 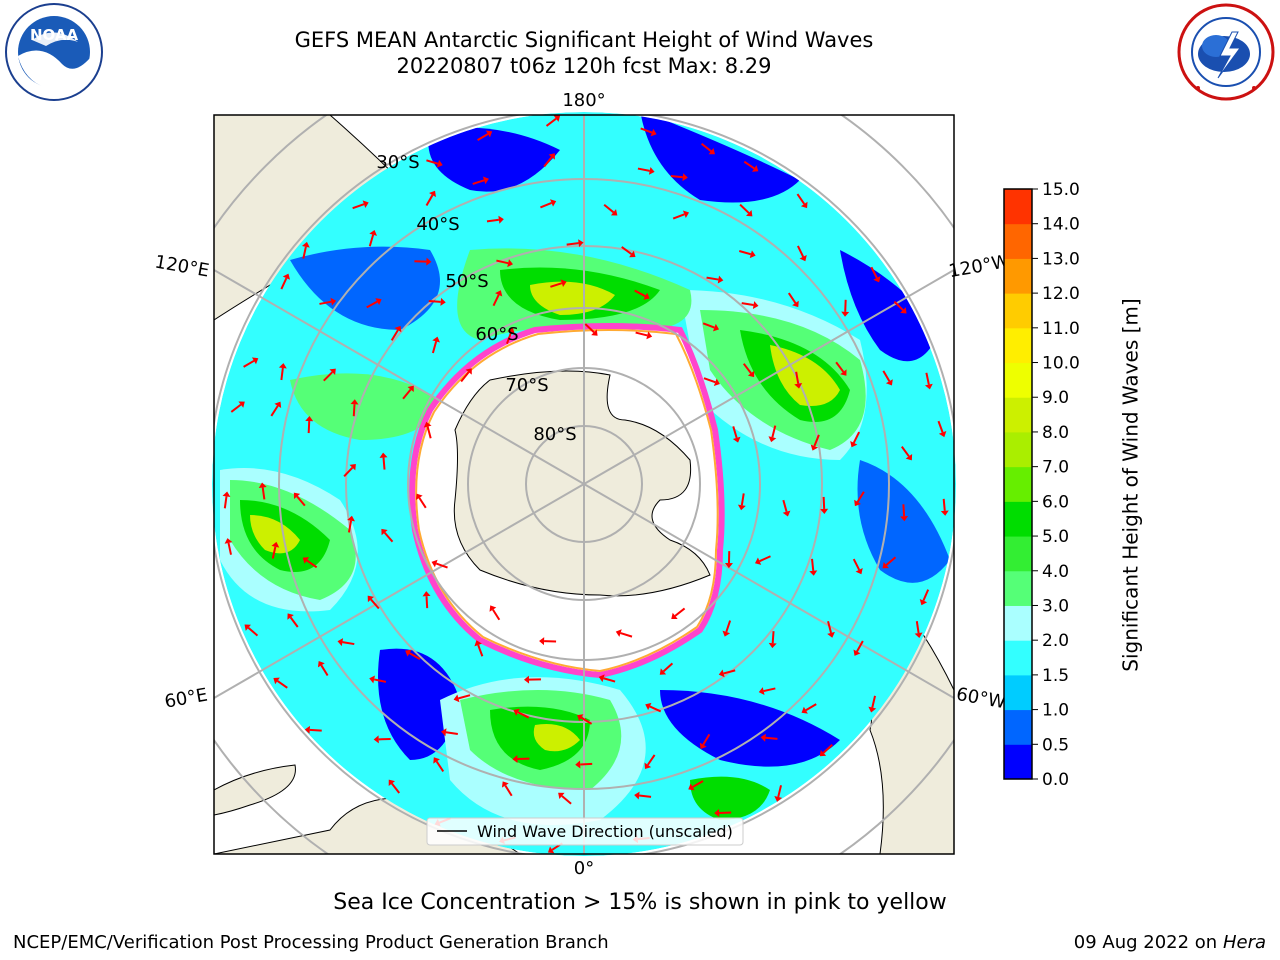 I want to click on colorbar-tick-label: 3.0, so click(x=1055, y=606).